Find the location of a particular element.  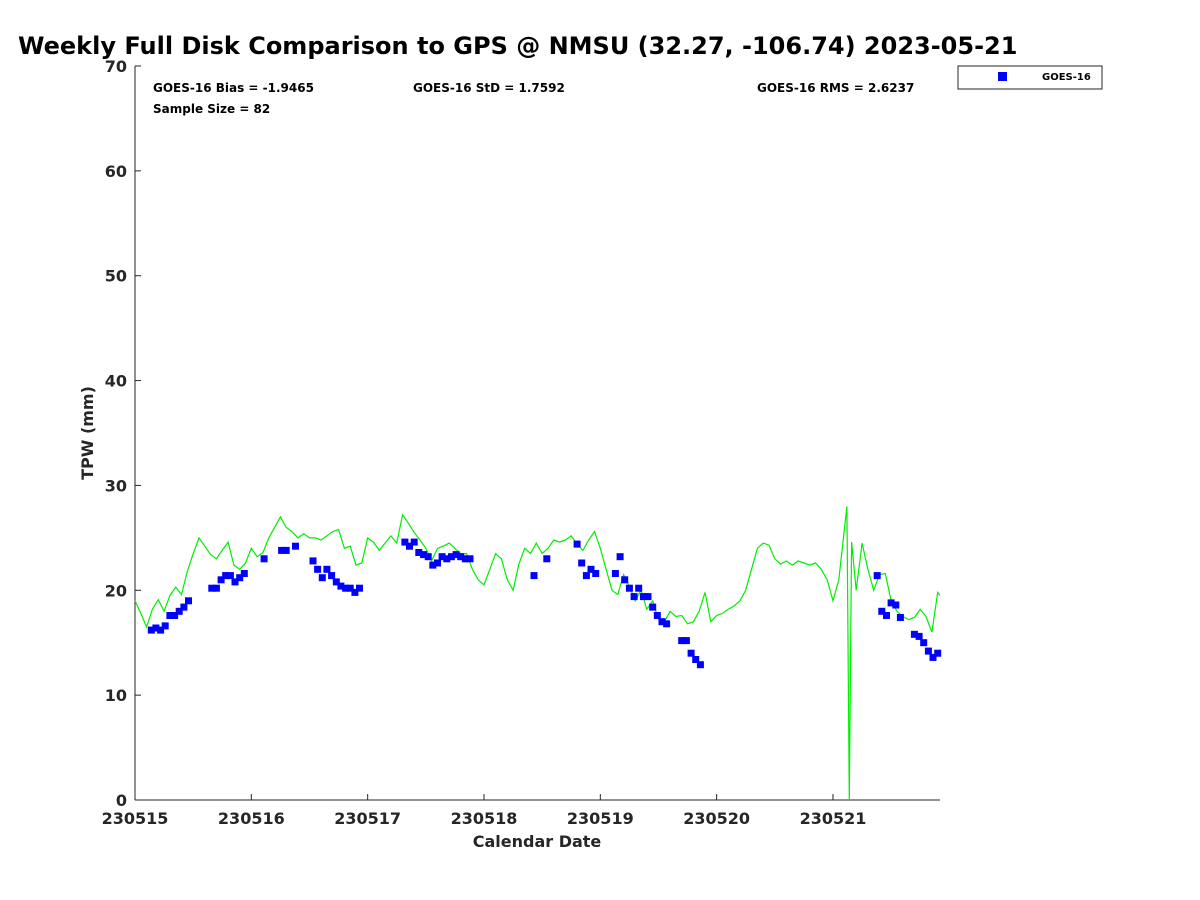

y-axis-label: TPW (mm) is located at coordinates (87, 433).